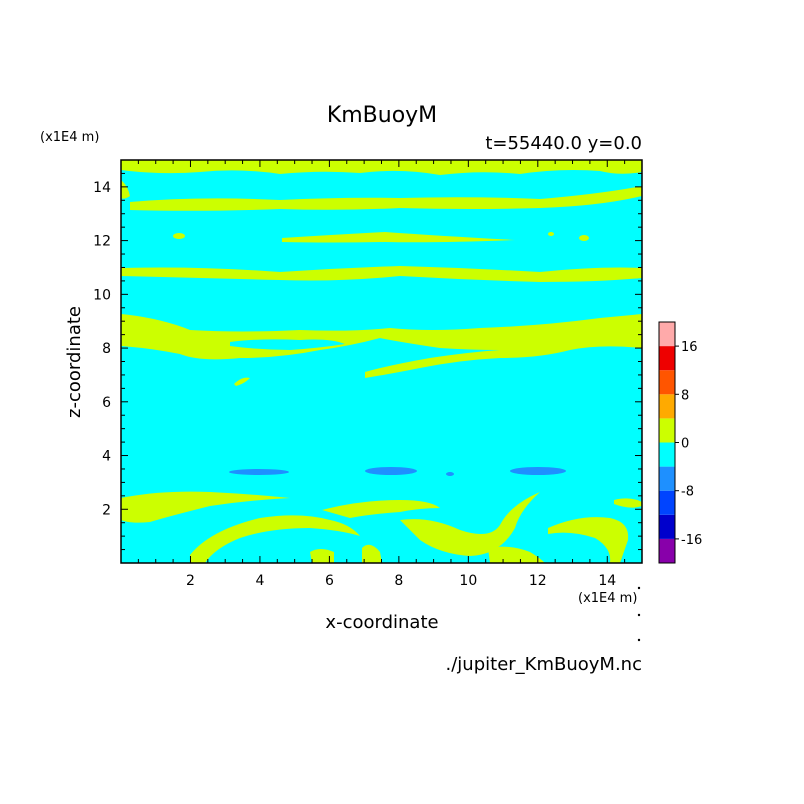 Image resolution: width=804 pixels, height=804 pixels. I want to click on contour-low-left, so click(205, 507).